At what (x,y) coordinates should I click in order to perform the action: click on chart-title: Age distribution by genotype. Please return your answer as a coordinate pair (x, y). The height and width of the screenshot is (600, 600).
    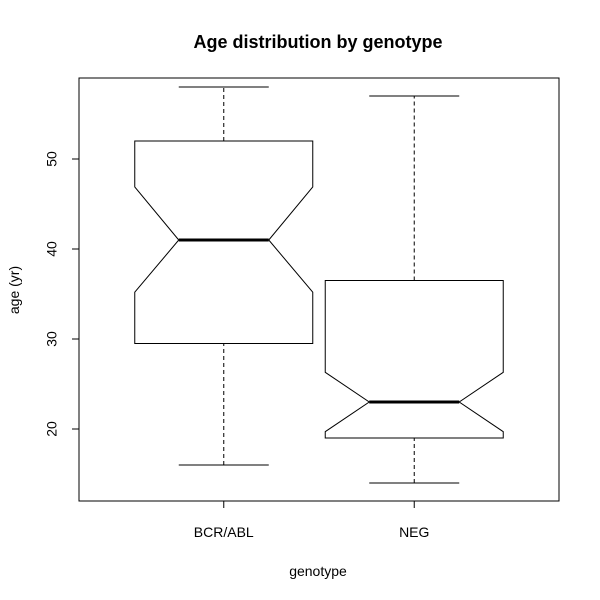
    Looking at the image, I should click on (317, 42).